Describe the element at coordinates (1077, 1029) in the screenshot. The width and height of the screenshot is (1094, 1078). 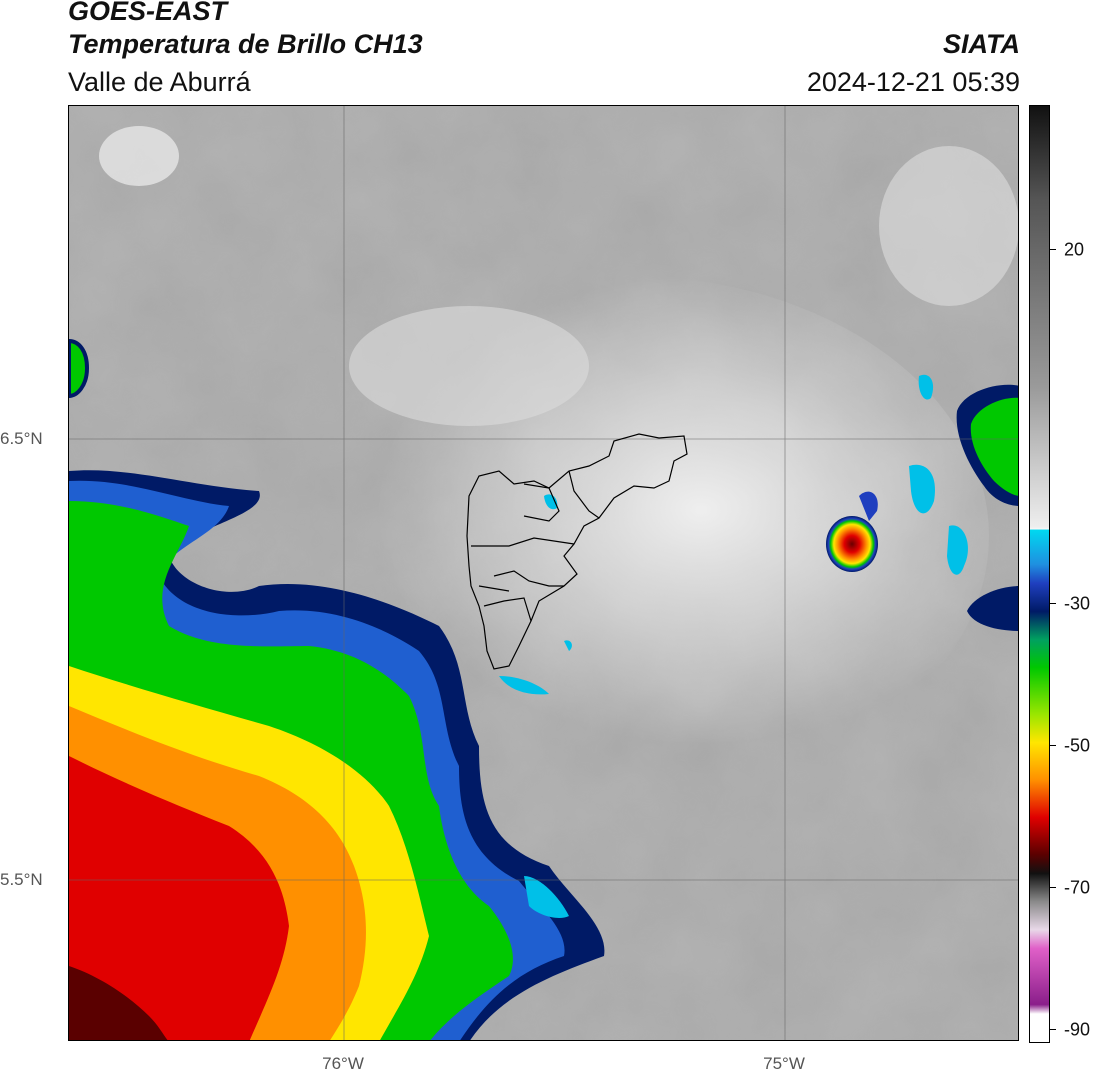
I see `colorbar-tick-minus90: -90` at that location.